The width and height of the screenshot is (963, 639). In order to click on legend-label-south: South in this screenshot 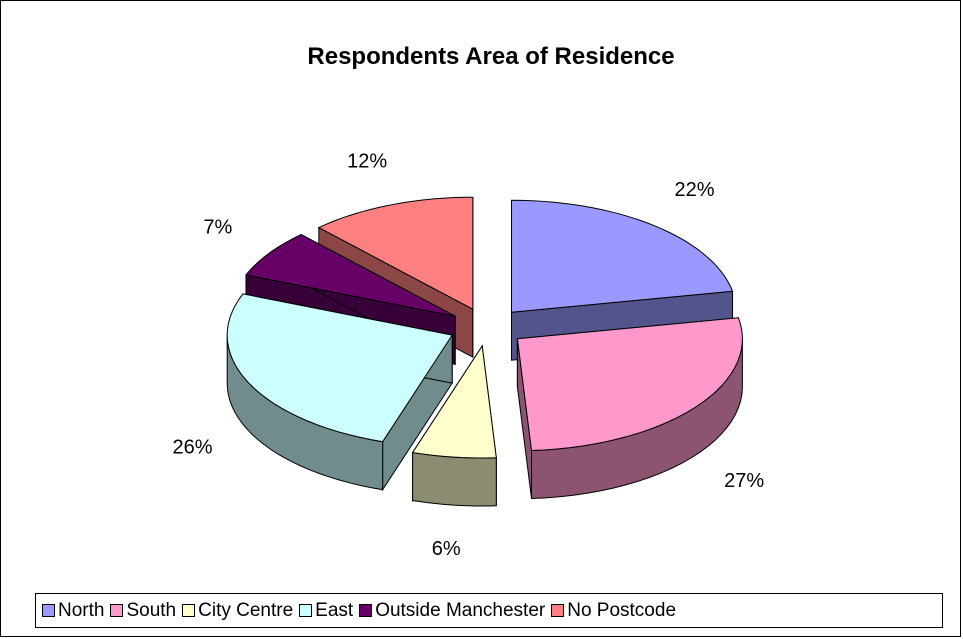, I will do `click(151, 611)`.